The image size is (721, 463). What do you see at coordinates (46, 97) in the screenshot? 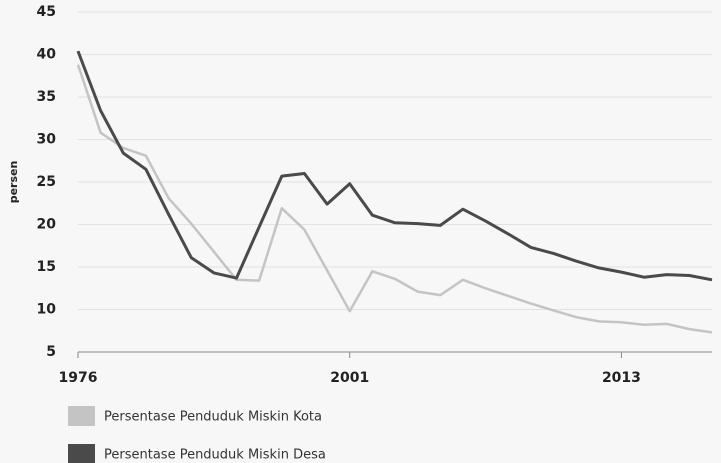
I see `y-tick-label: 35` at bounding box center [46, 97].